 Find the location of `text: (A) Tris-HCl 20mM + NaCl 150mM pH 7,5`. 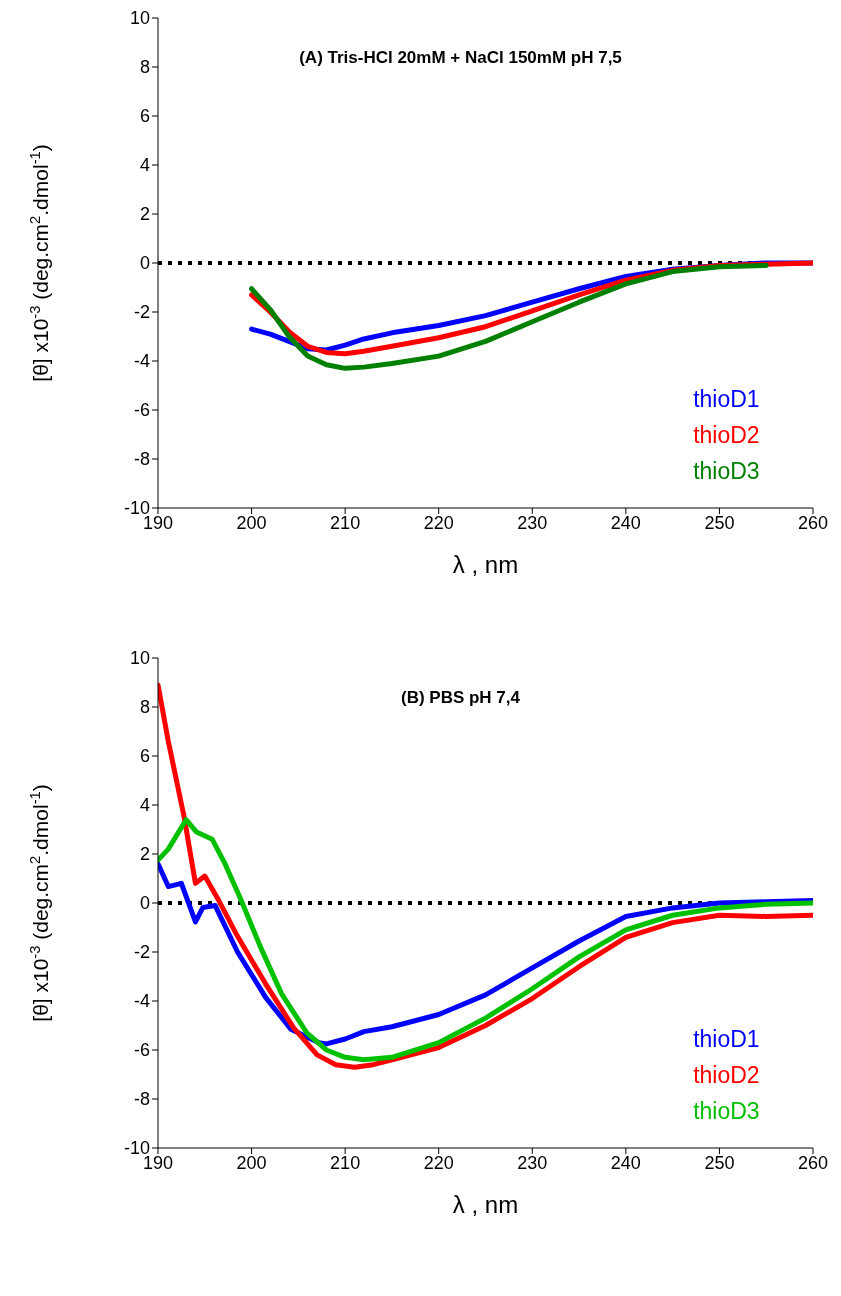

text: (A) Tris-HCl 20mM + NaCl 150mM pH 7,5 is located at coordinates (460, 57).